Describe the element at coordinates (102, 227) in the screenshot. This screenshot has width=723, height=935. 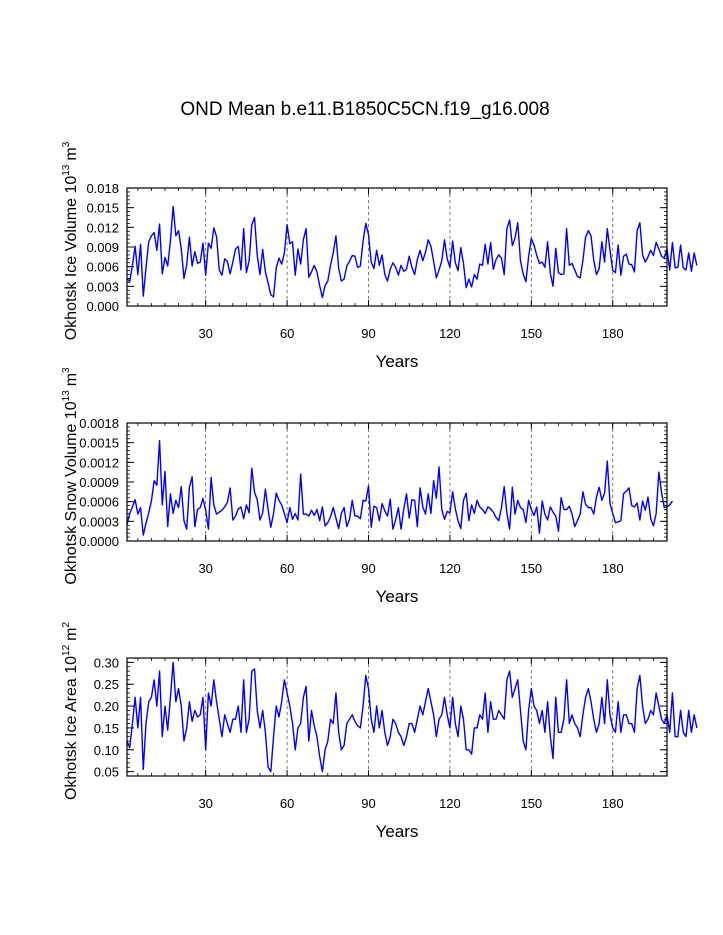
I see `y-tick-label: 0.012` at that location.